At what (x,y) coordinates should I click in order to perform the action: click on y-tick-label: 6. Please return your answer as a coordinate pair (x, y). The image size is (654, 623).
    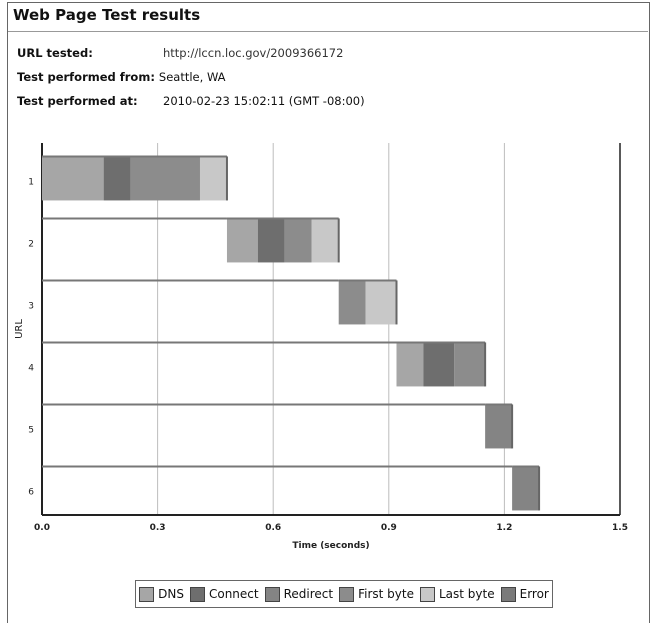
    Looking at the image, I should click on (31, 492).